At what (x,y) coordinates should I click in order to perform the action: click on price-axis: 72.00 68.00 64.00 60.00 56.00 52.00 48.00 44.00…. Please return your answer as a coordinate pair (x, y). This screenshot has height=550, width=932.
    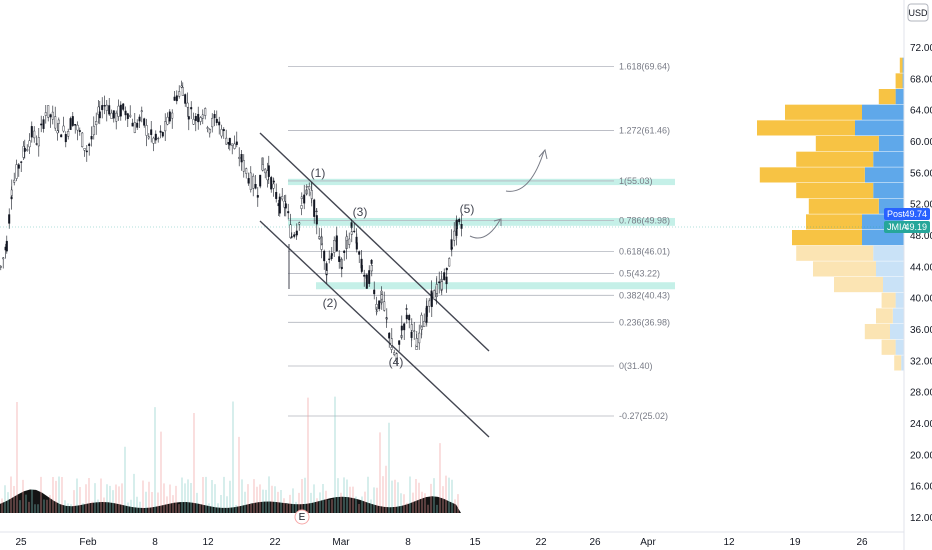
    Looking at the image, I should click on (917, 275).